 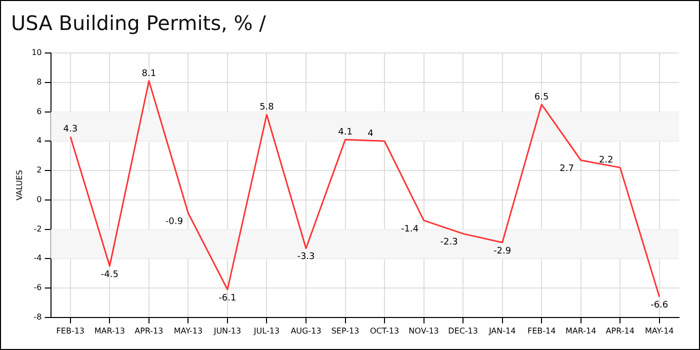 I want to click on x-tick-label: NOV-13, so click(x=423, y=331).